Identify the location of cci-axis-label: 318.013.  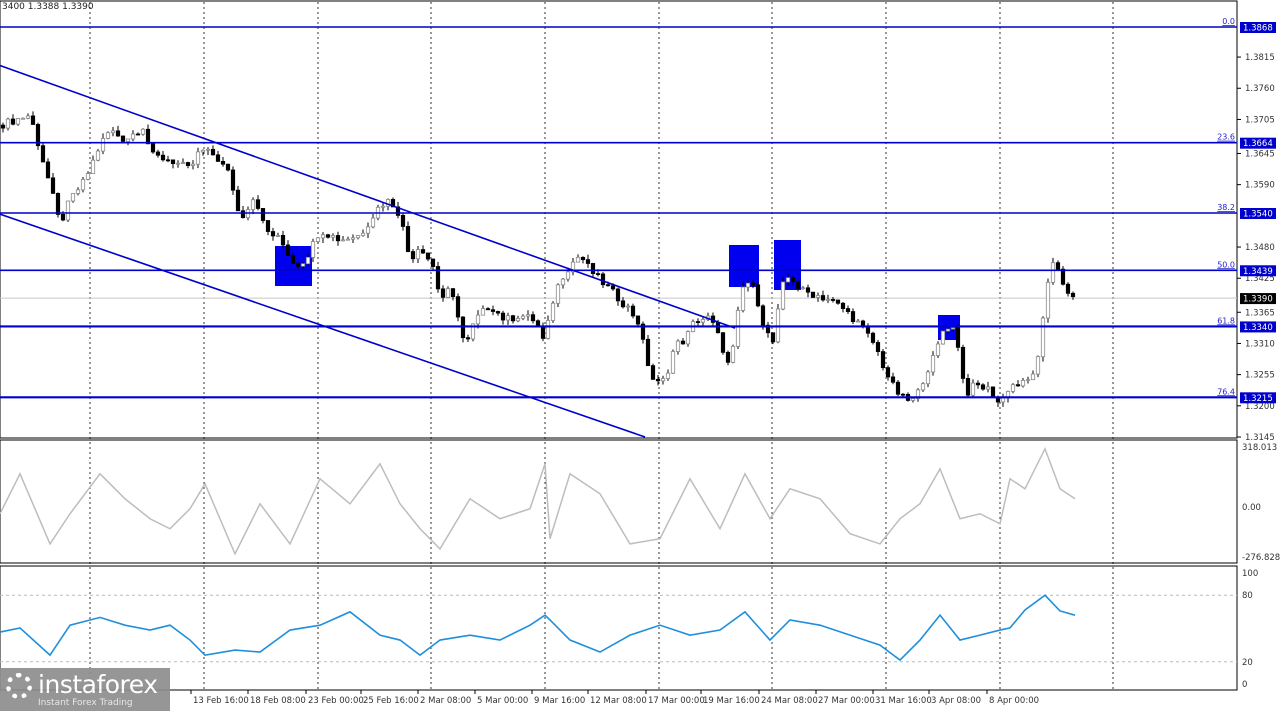
(1259, 448).